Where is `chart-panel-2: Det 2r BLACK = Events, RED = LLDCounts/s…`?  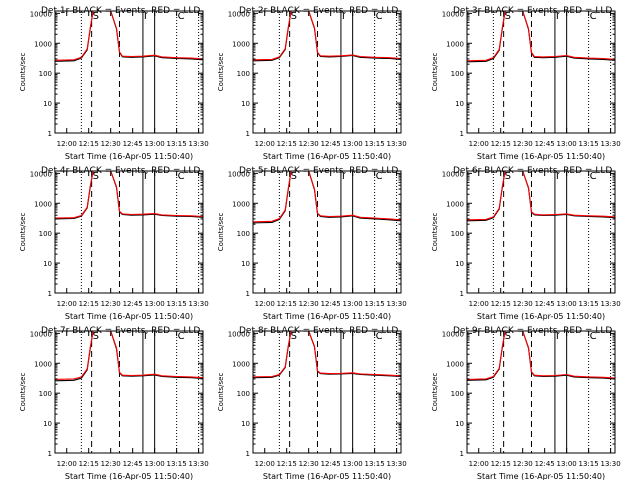 chart-panel-2: Det 2r BLACK = Events, RED = LLDCounts/s… is located at coordinates (312, 83).